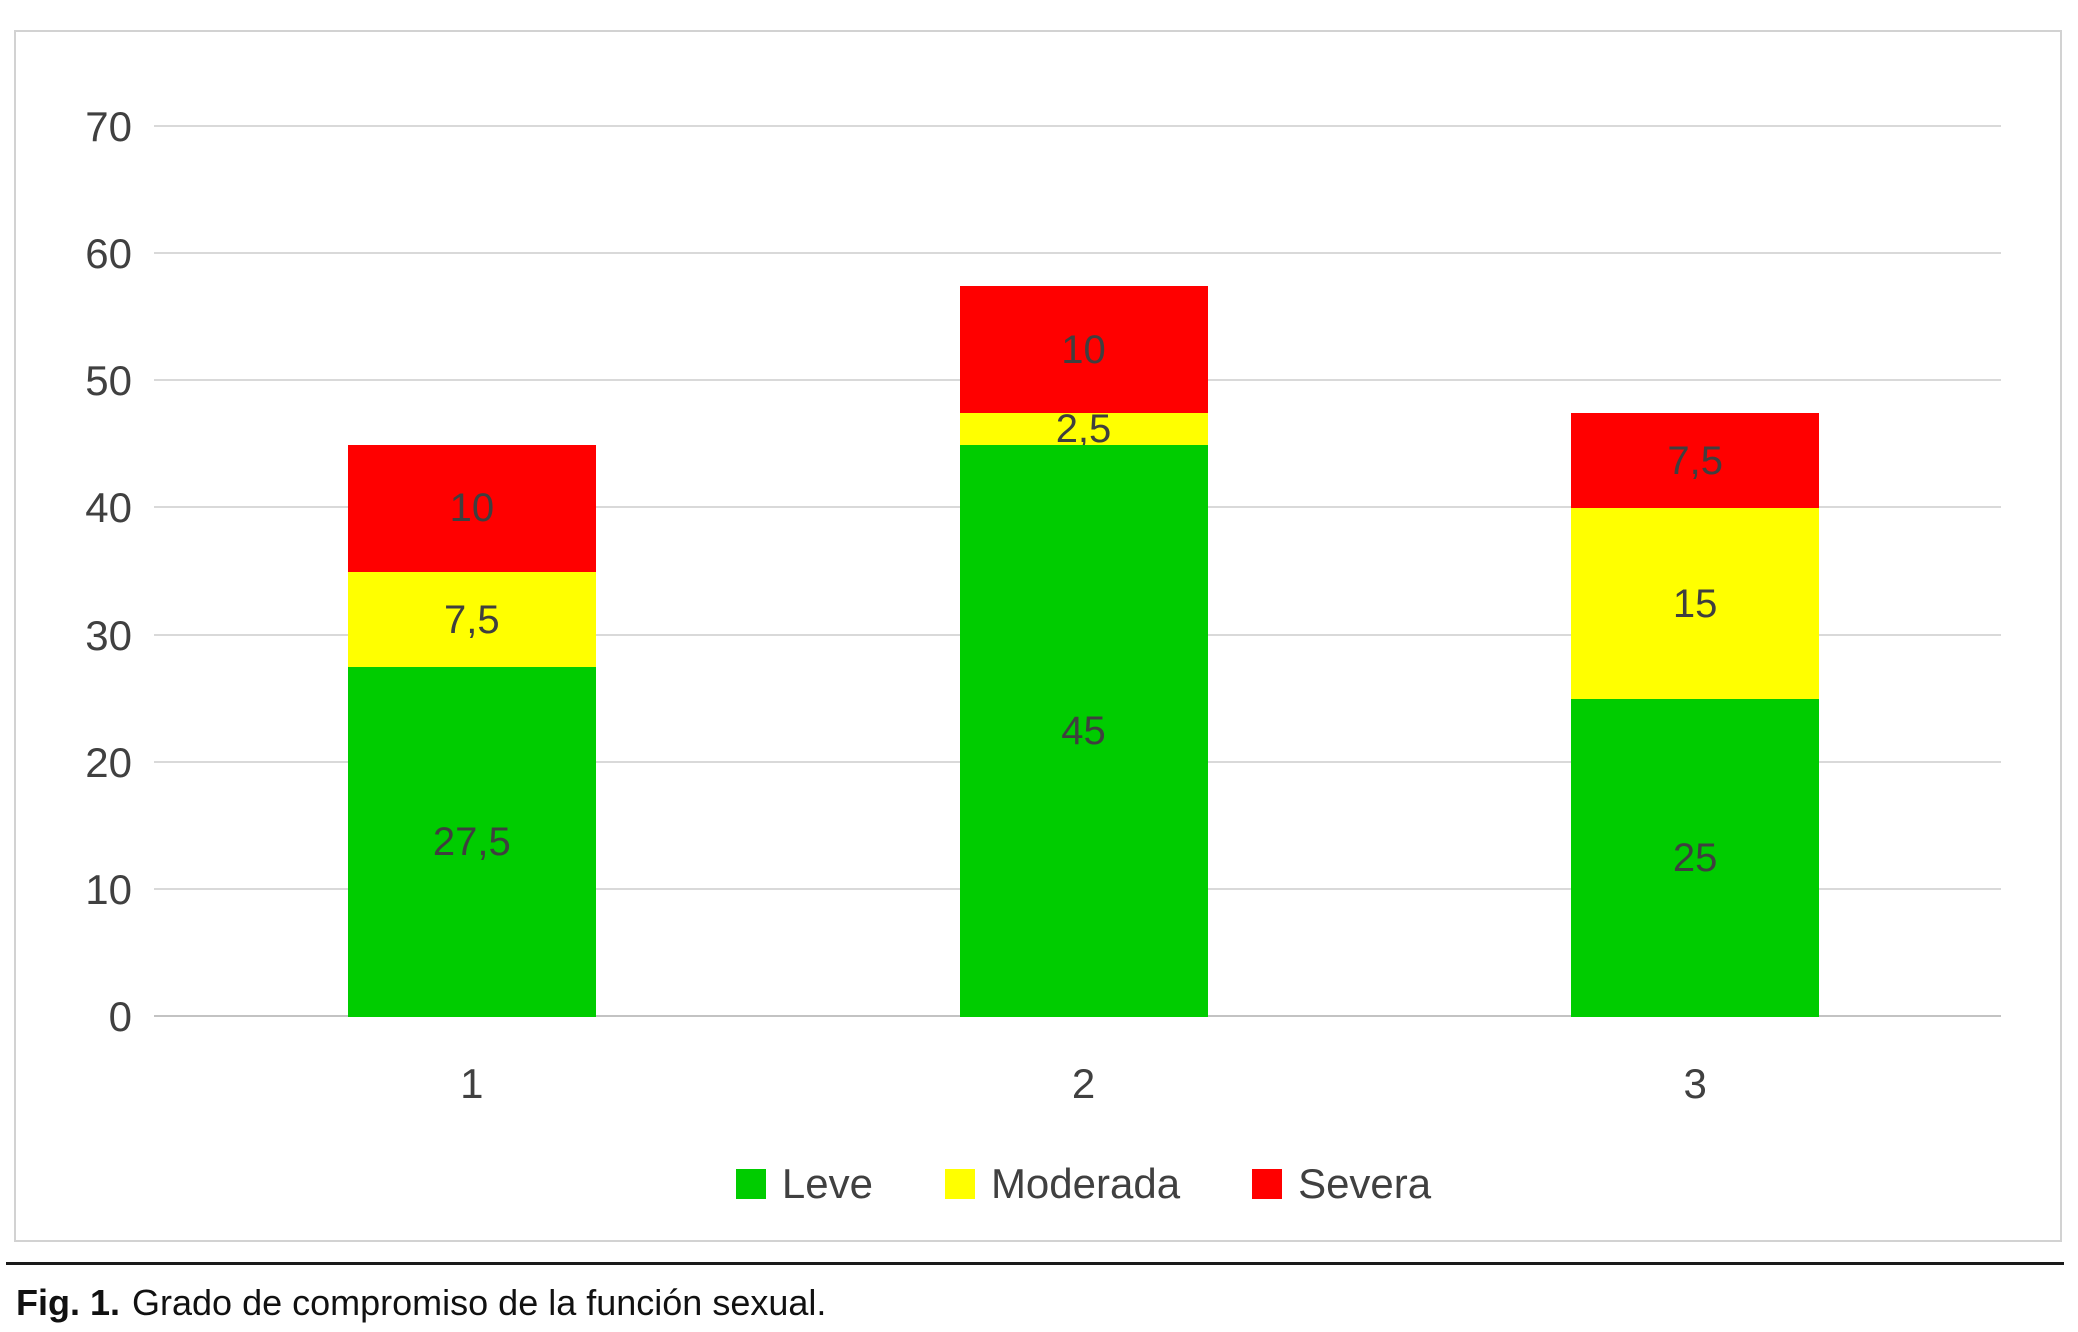  I want to click on legend-item-leve: Leve, so click(804, 1184).